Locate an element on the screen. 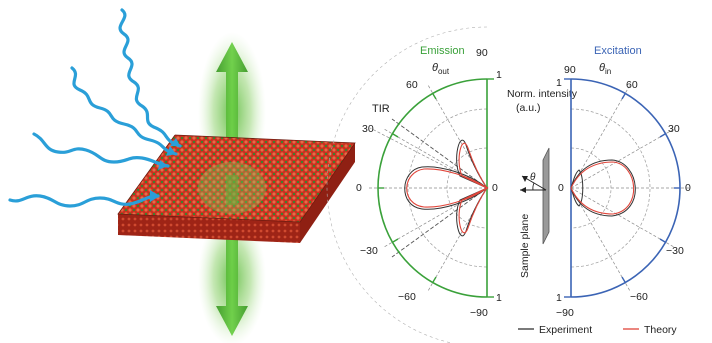 This screenshot has width=712, height=343. emission-radial-bottom: 1 is located at coordinates (499, 298).